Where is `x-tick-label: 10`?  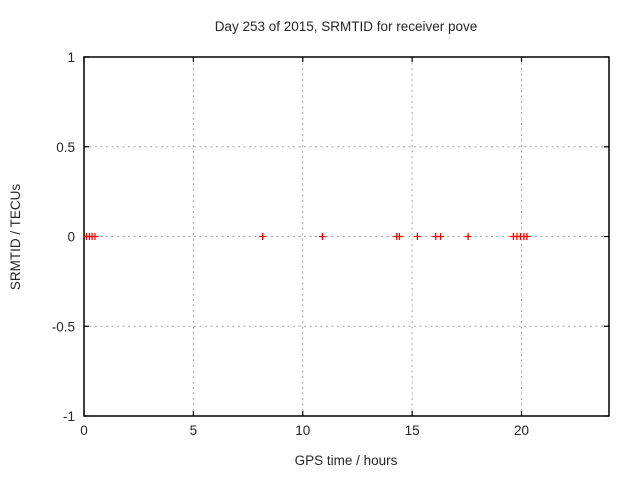
x-tick-label: 10 is located at coordinates (302, 430).